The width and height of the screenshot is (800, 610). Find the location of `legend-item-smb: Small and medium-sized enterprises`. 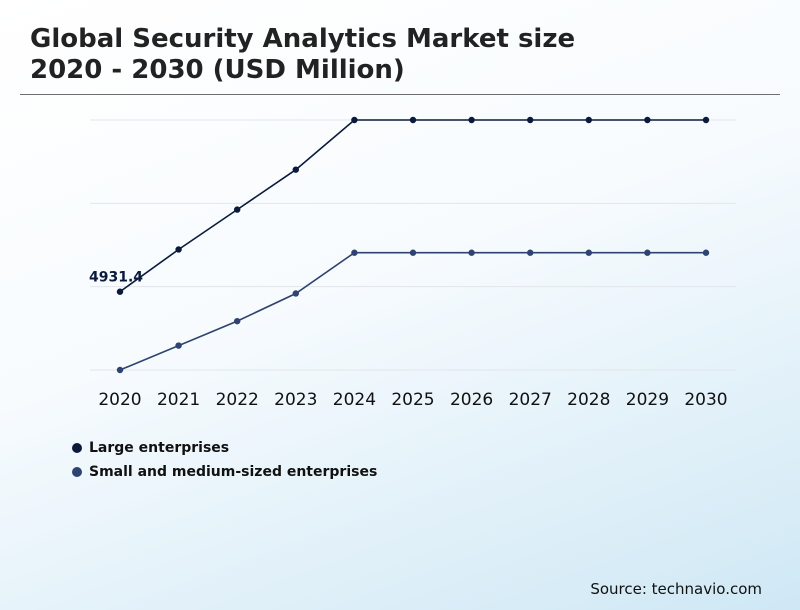

legend-item-smb: Small and medium-sized enterprises is located at coordinates (224, 472).